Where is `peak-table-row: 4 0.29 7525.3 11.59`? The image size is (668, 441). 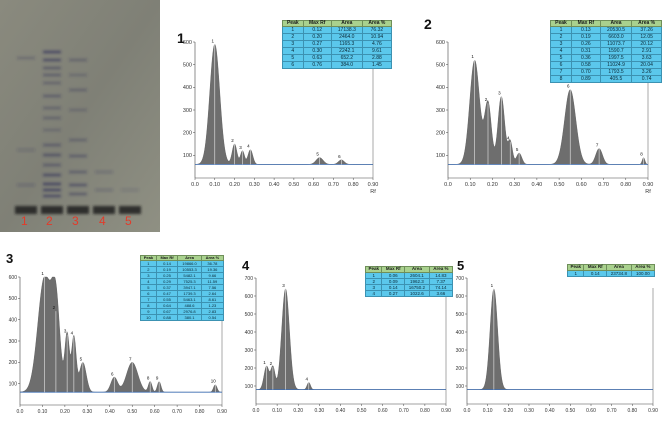 peak-table-row: 4 0.29 7525.3 11.59 is located at coordinates (182, 282).